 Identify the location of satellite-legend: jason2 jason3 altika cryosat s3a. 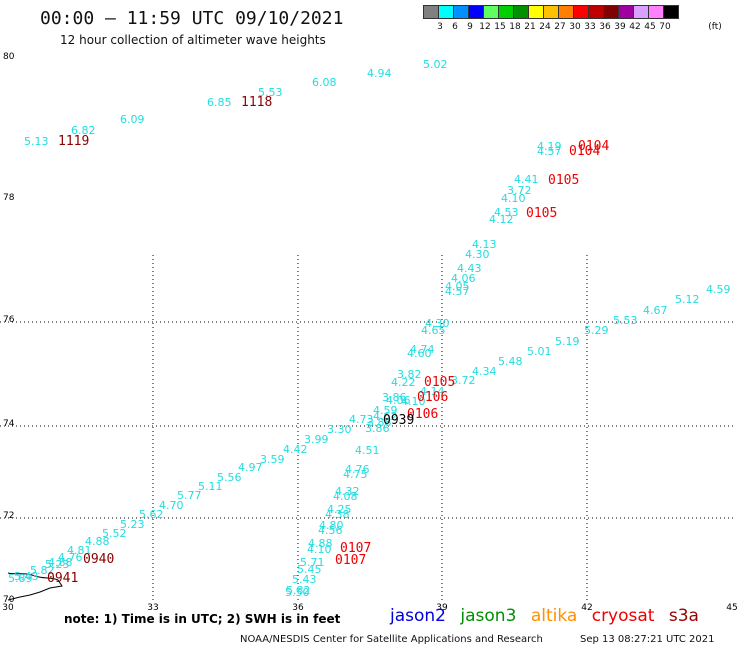
(549, 616).